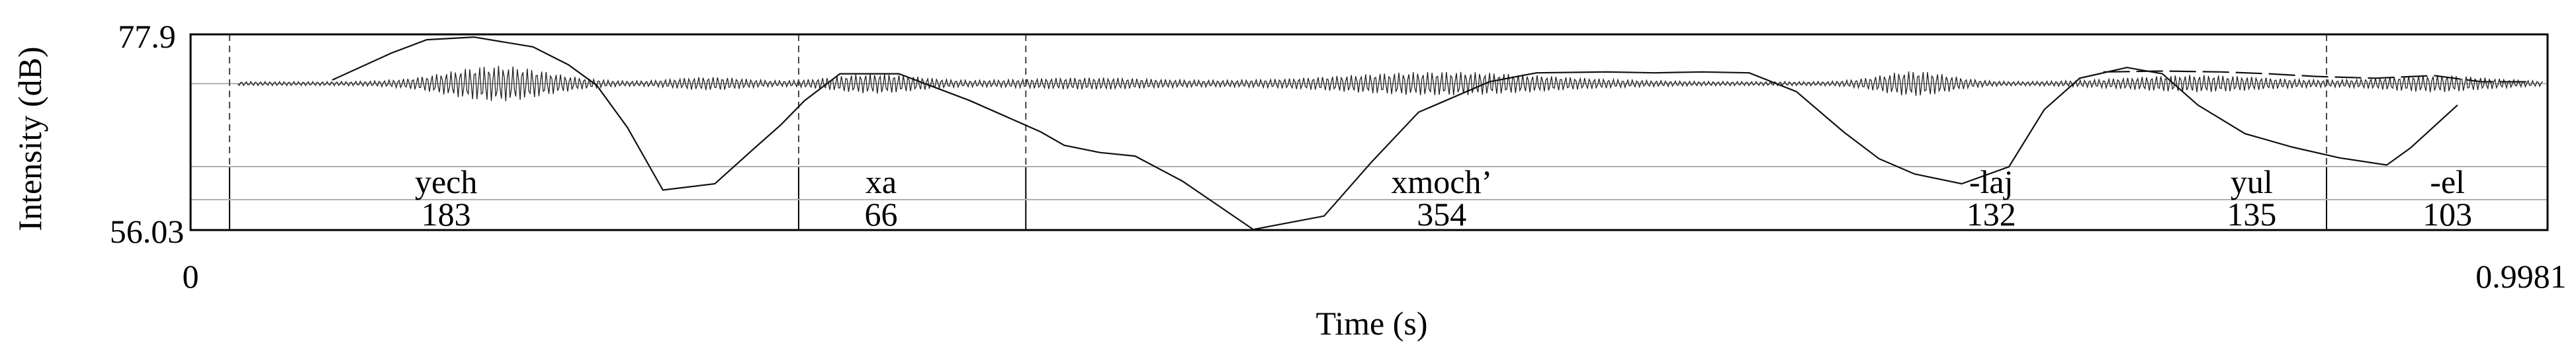  Describe the element at coordinates (446, 214) in the screenshot. I see `segment-duration-0: 183` at that location.